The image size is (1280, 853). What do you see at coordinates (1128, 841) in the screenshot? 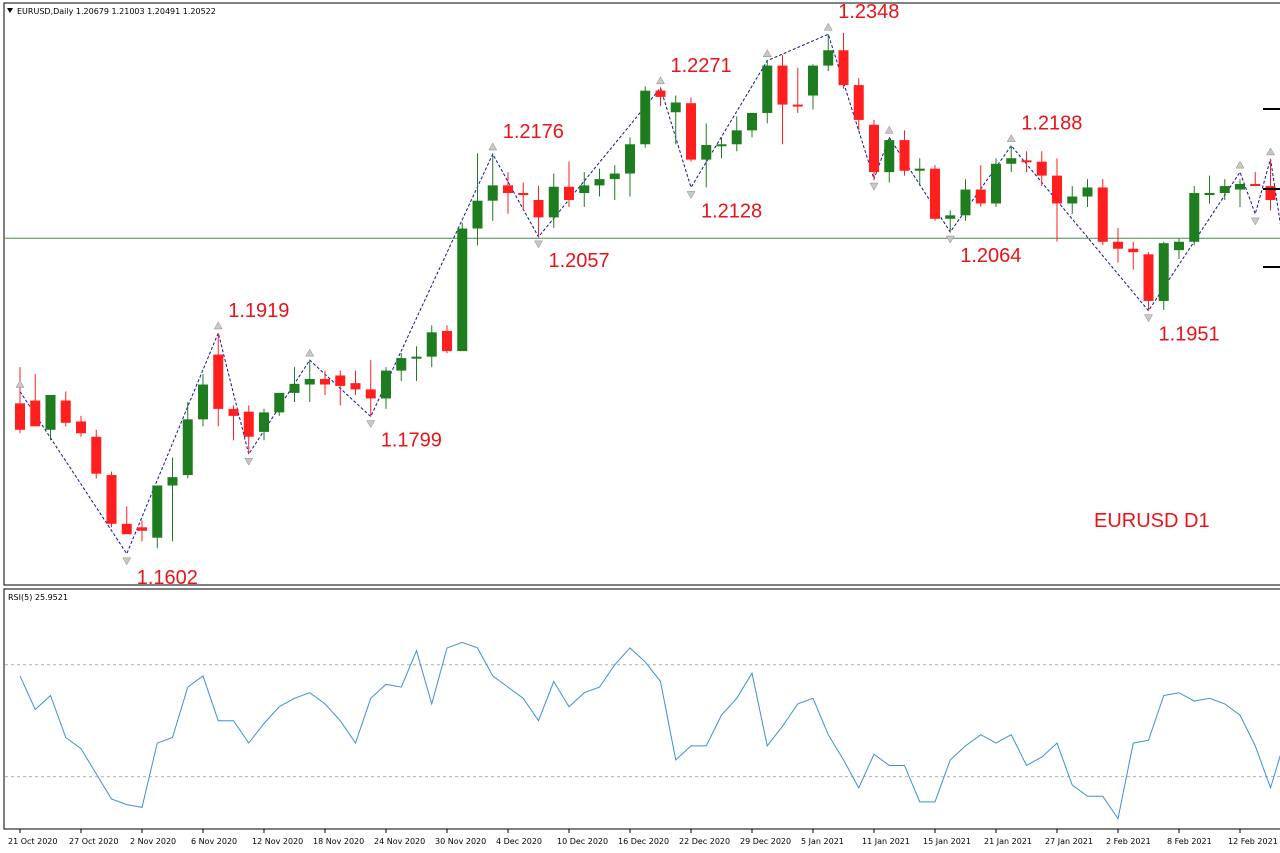
I see `date-axis-label: 2 Feb 2021` at bounding box center [1128, 841].